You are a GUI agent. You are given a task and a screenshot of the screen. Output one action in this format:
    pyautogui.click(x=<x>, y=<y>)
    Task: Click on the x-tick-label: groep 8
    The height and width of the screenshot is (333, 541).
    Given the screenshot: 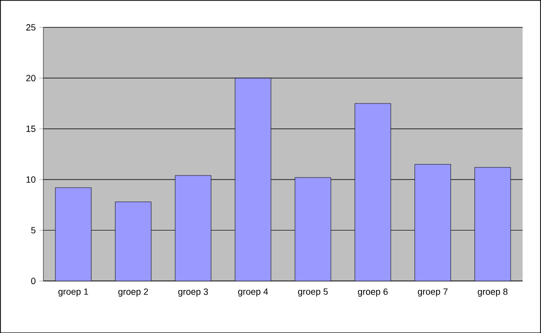 What is the action you would take?
    pyautogui.click(x=493, y=292)
    